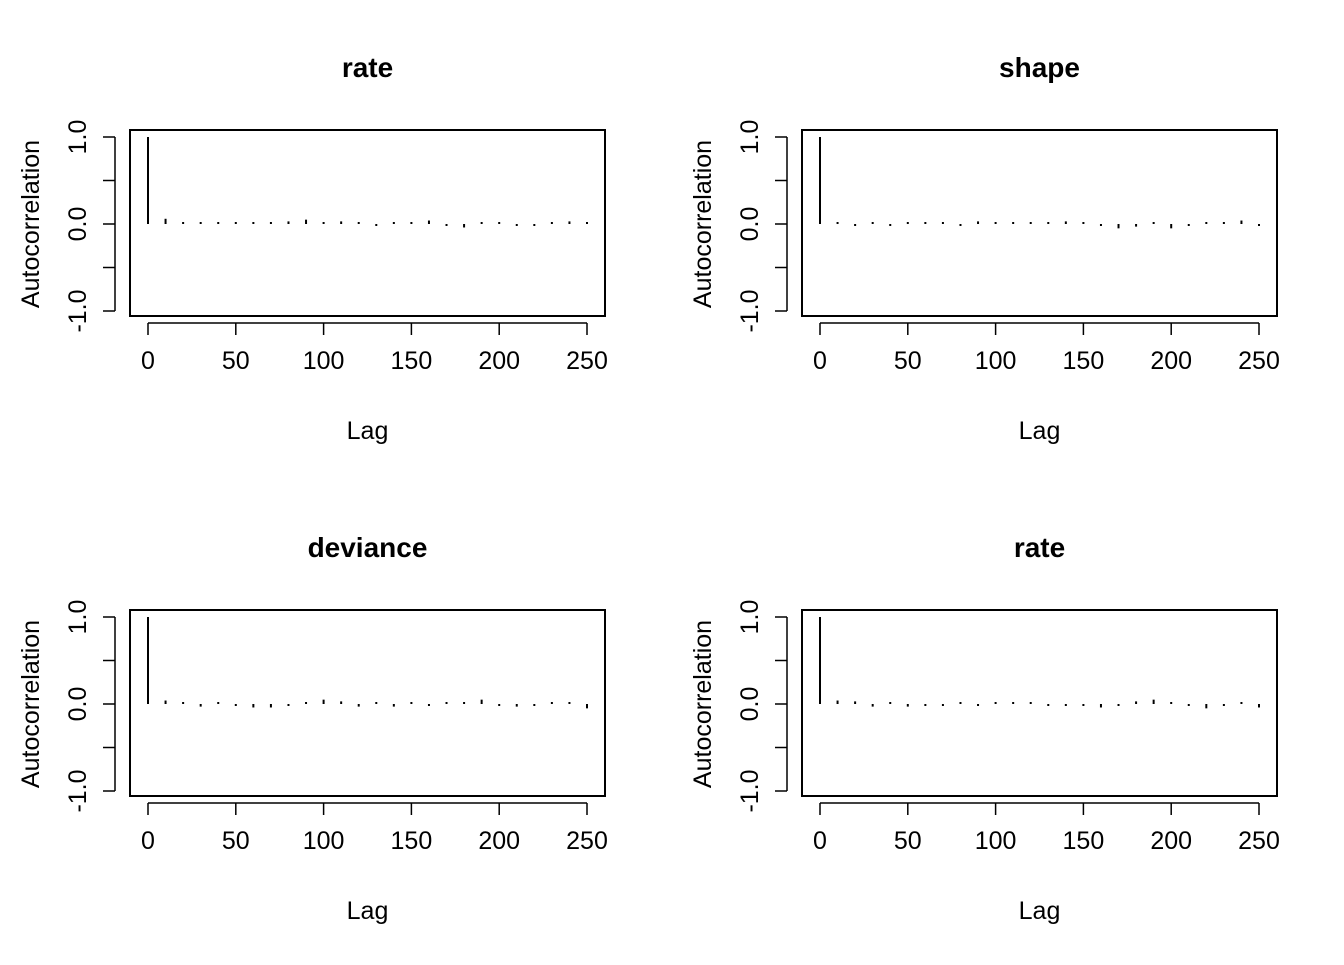 The width and height of the screenshot is (1344, 965). I want to click on panel-title: shape, so click(1039, 67).